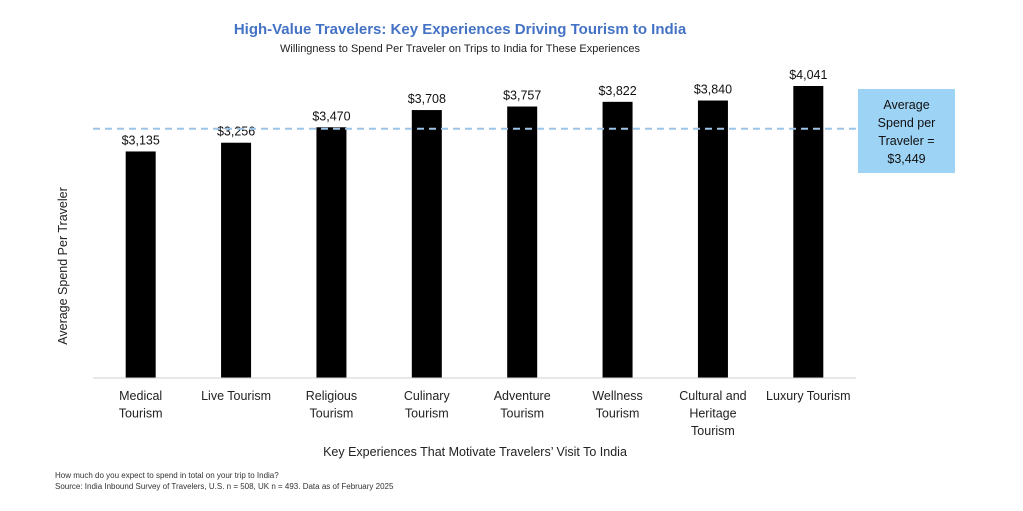 This screenshot has width=1023, height=511. Describe the element at coordinates (808, 75) in the screenshot. I see `data-label: $4,041` at that location.